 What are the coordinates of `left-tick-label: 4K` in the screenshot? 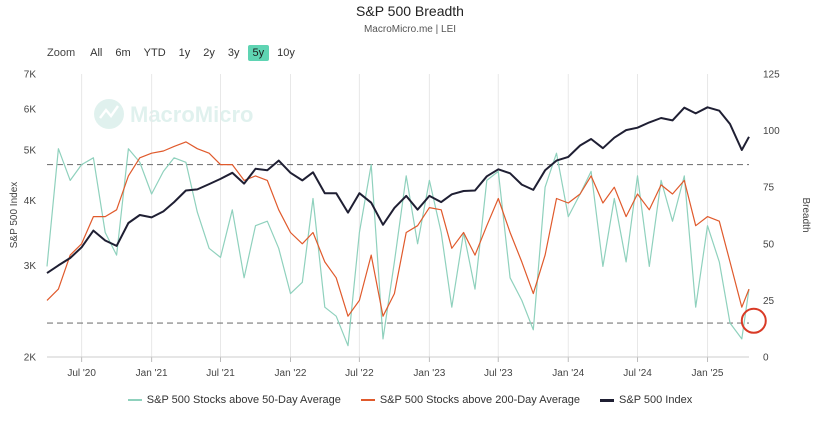 It's located at (30, 201).